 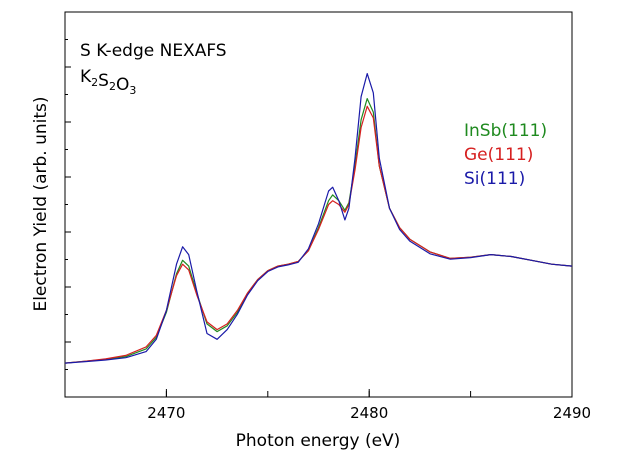 What do you see at coordinates (318, 441) in the screenshot?
I see `x-axis-label: Photon energy (eV)` at bounding box center [318, 441].